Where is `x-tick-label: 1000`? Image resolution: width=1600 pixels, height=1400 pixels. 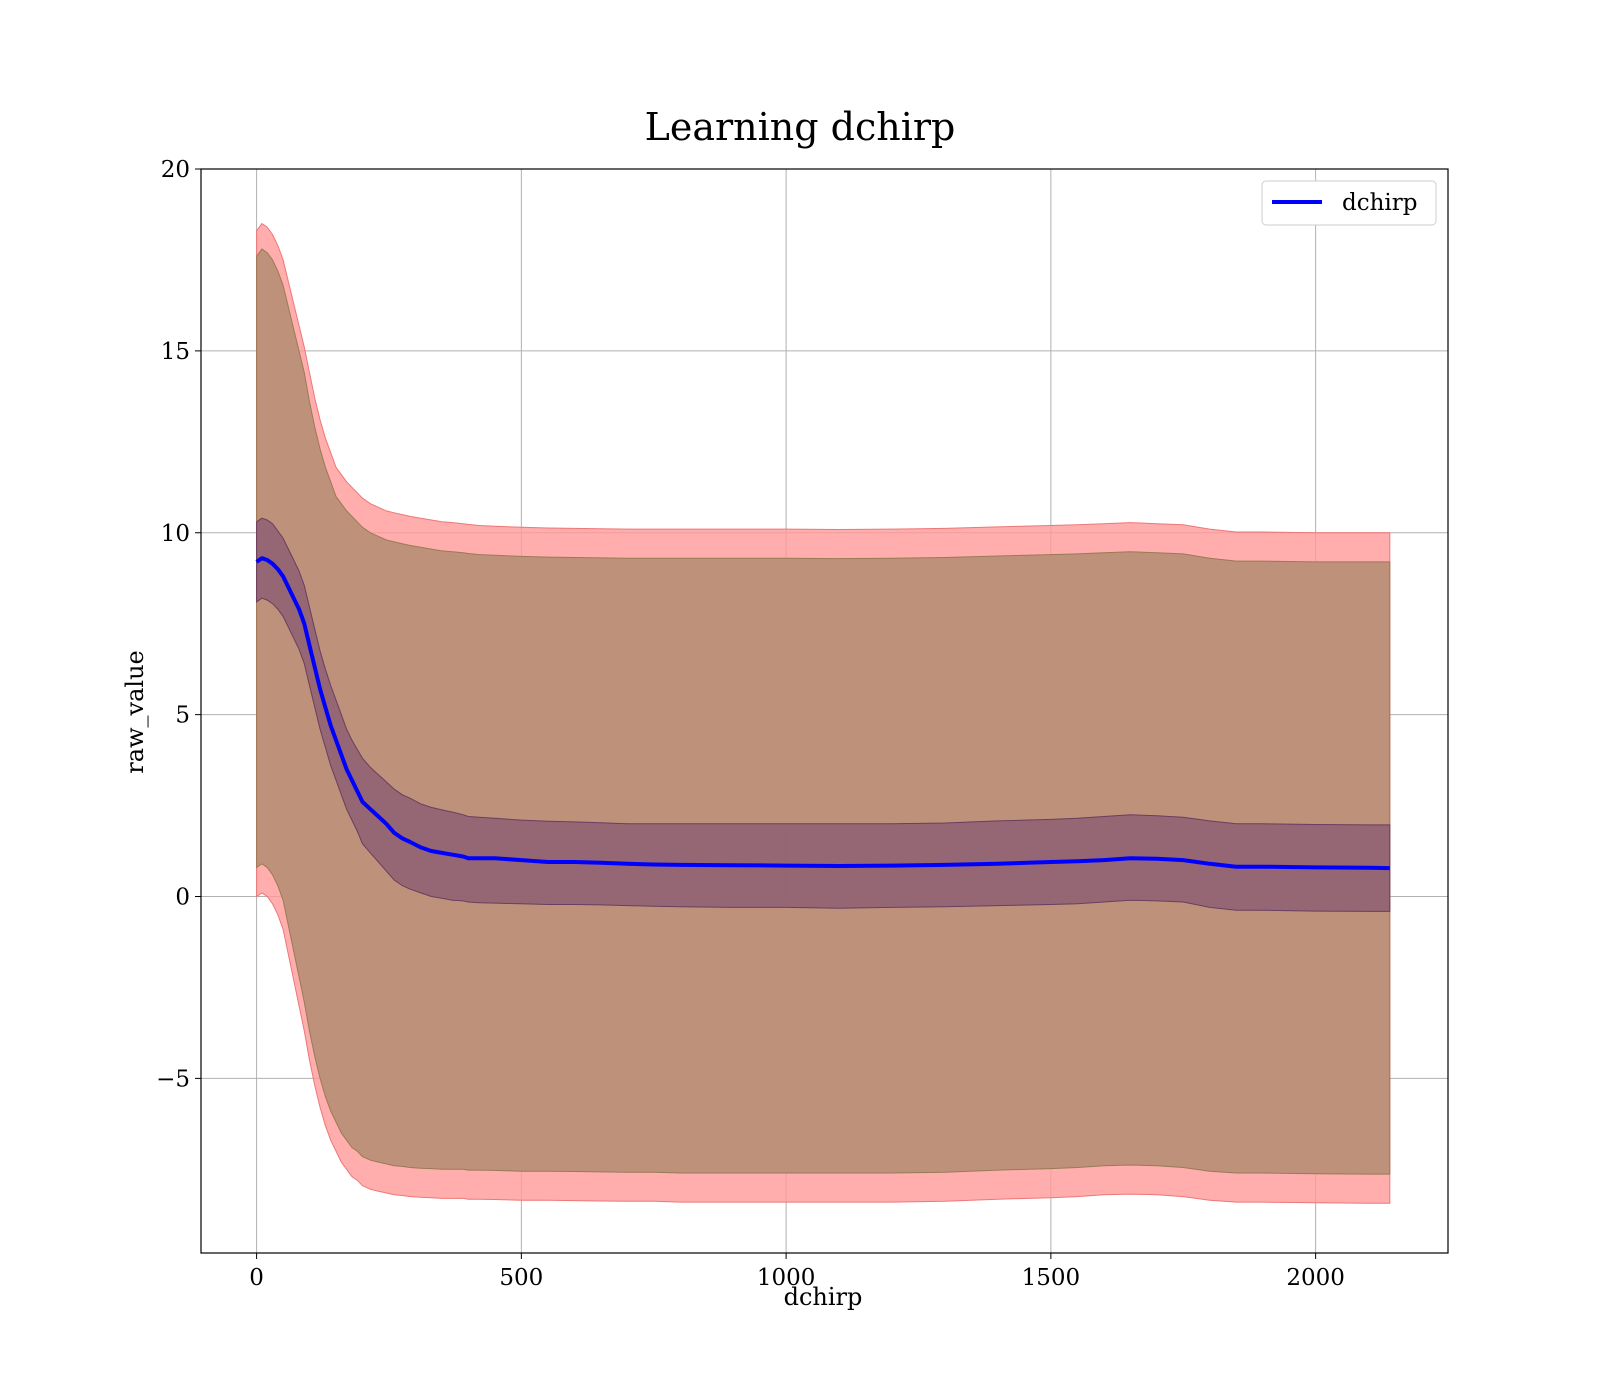
x-tick-label: 1000 is located at coordinates (786, 1278).